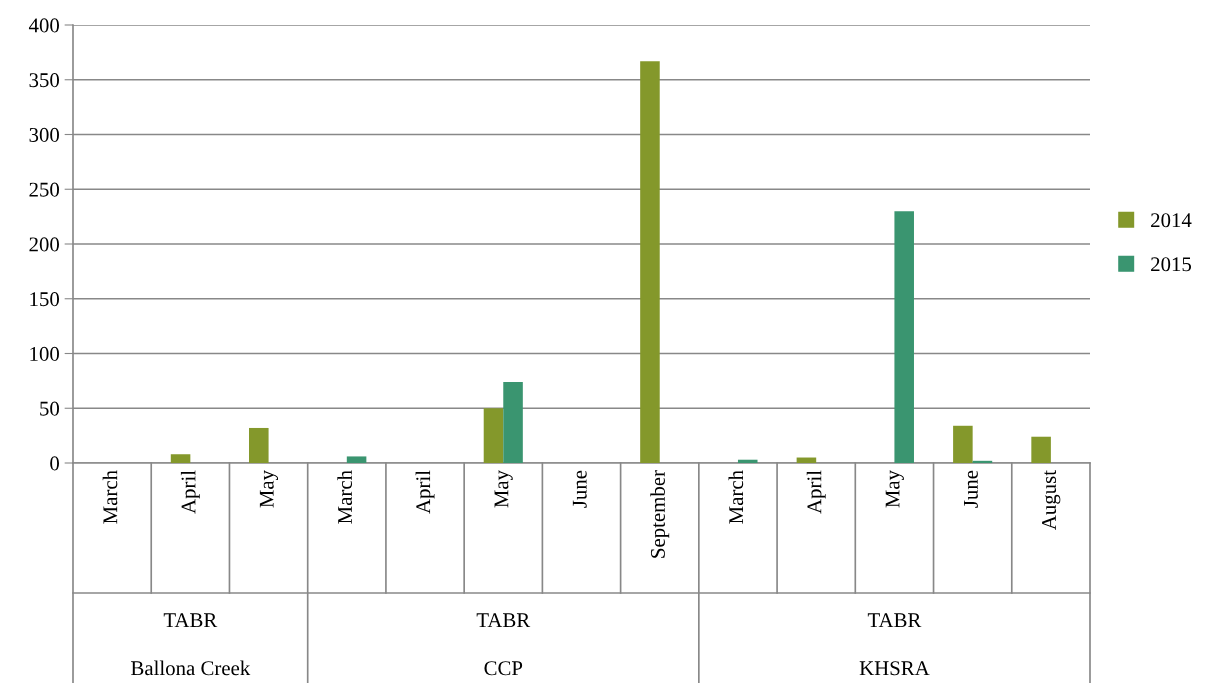  What do you see at coordinates (1171, 220) in the screenshot?
I see `legend-label: 2014` at bounding box center [1171, 220].